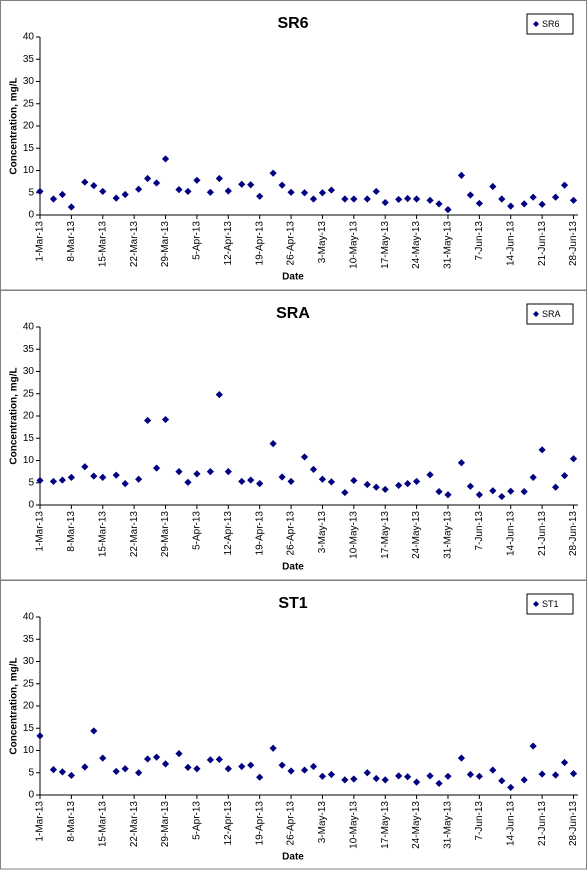  I want to click on x-tick-label: 17-May-13, so click(385, 825).